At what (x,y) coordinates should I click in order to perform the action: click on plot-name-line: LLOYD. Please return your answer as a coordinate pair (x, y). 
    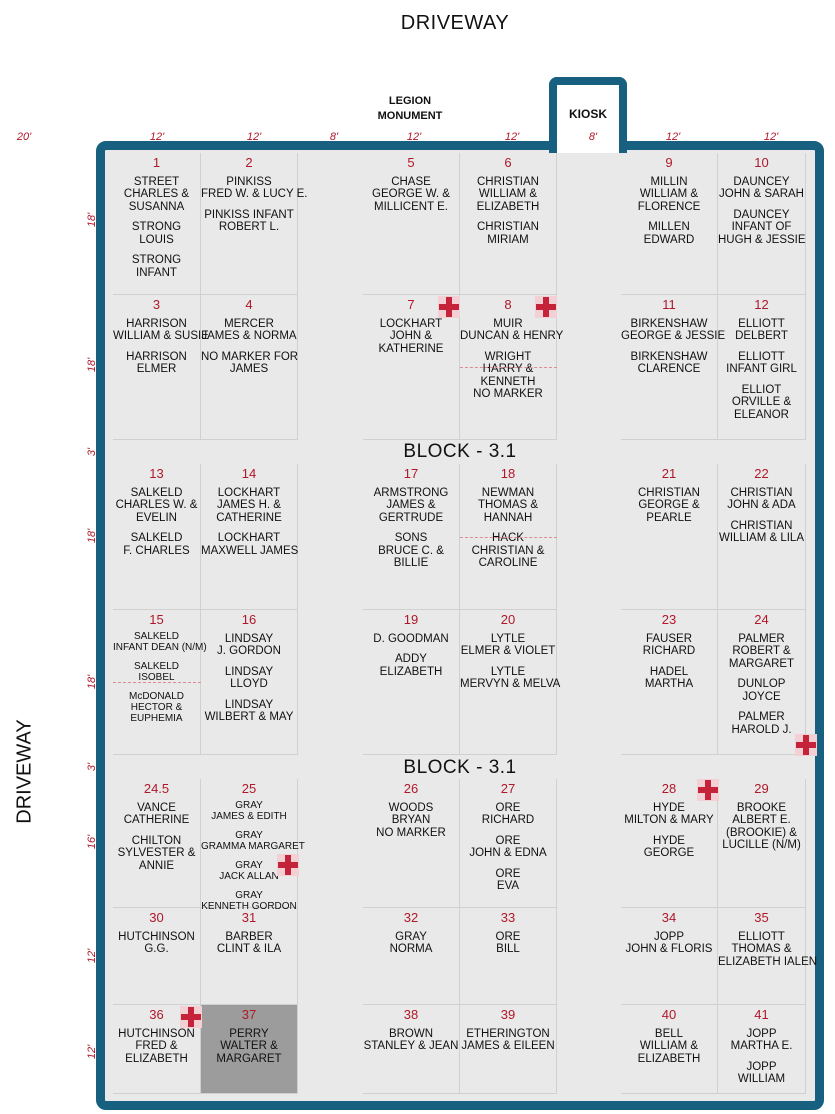
    Looking at the image, I should click on (249, 684).